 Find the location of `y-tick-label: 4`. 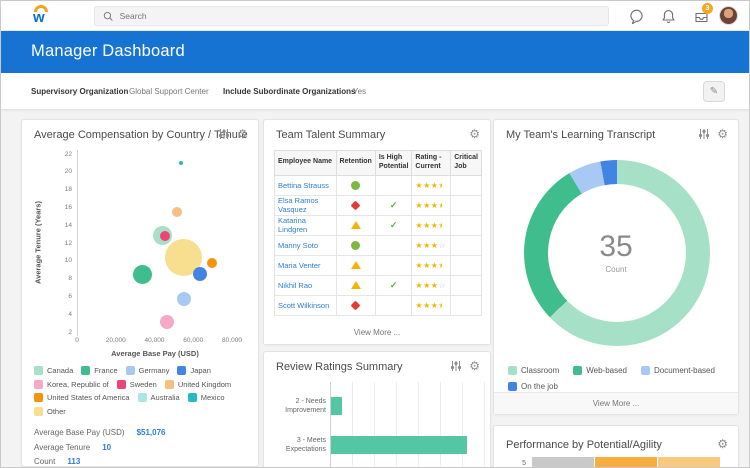

y-tick-label: 4 is located at coordinates (70, 314).